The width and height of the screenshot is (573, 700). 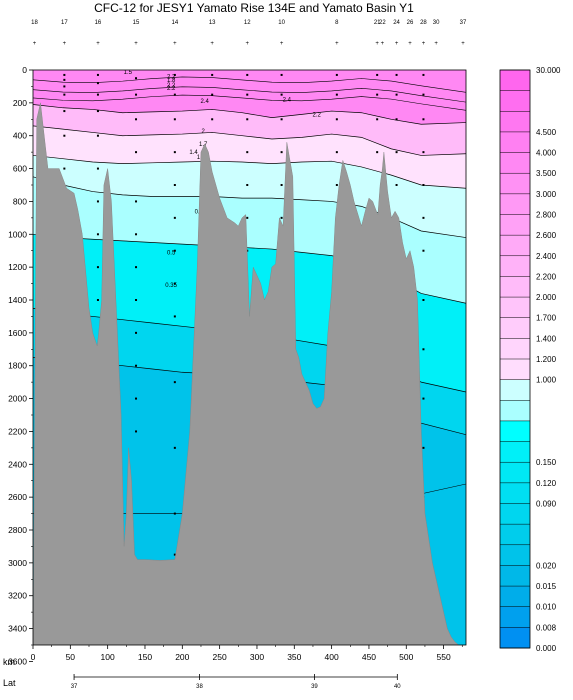 I want to click on station-label: 24, so click(x=396, y=23).